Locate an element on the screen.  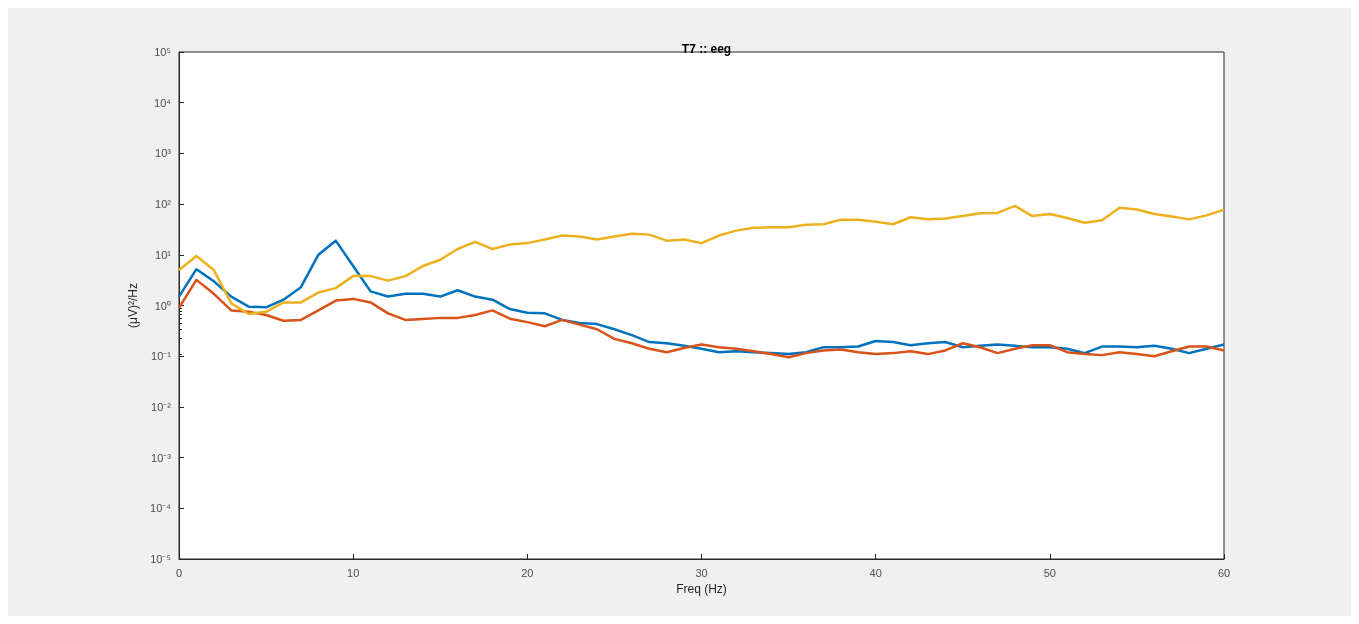
y-tick-label: 10⁻⁴ is located at coordinates (161, 508).